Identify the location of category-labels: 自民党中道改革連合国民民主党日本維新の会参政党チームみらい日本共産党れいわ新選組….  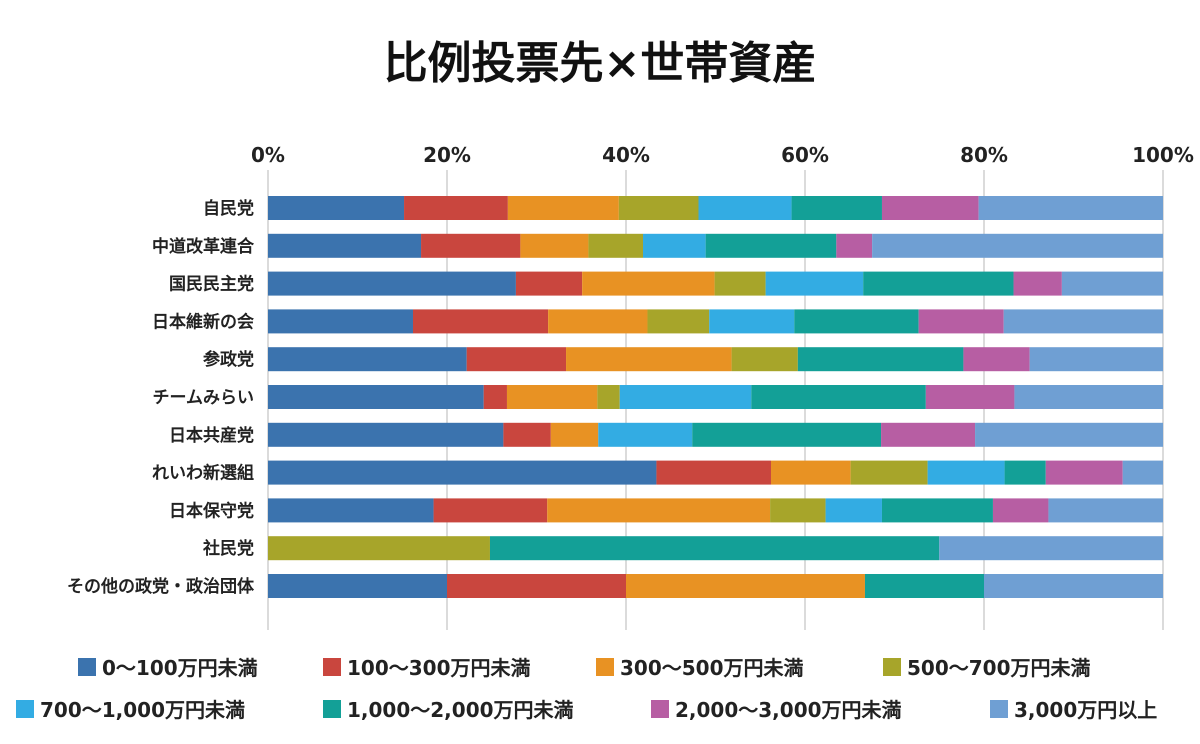
(161, 397).